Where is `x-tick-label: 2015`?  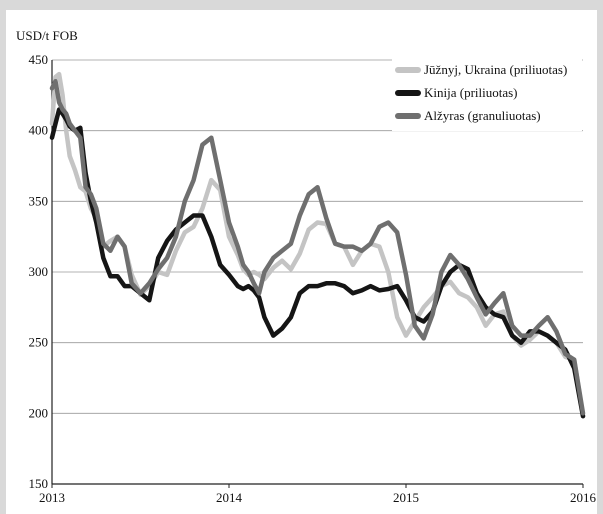
x-tick-label: 2015 is located at coordinates (406, 497).